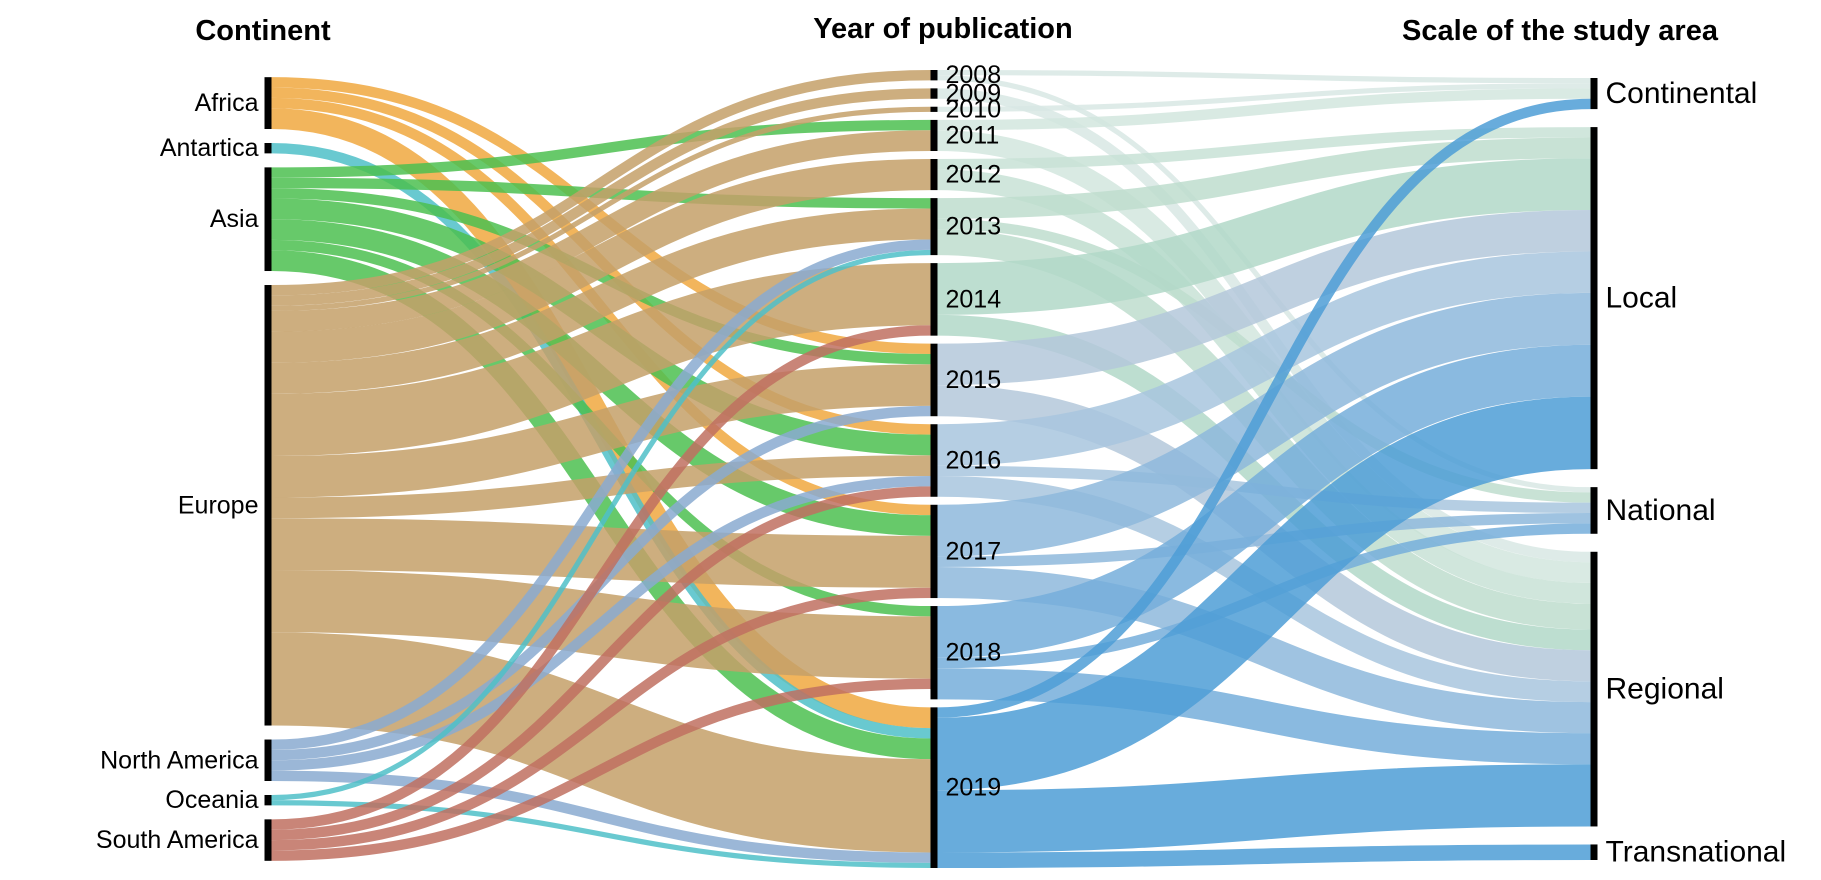 The height and width of the screenshot is (880, 1821). Describe the element at coordinates (974, 551) in the screenshot. I see `label-2017: 2017` at that location.